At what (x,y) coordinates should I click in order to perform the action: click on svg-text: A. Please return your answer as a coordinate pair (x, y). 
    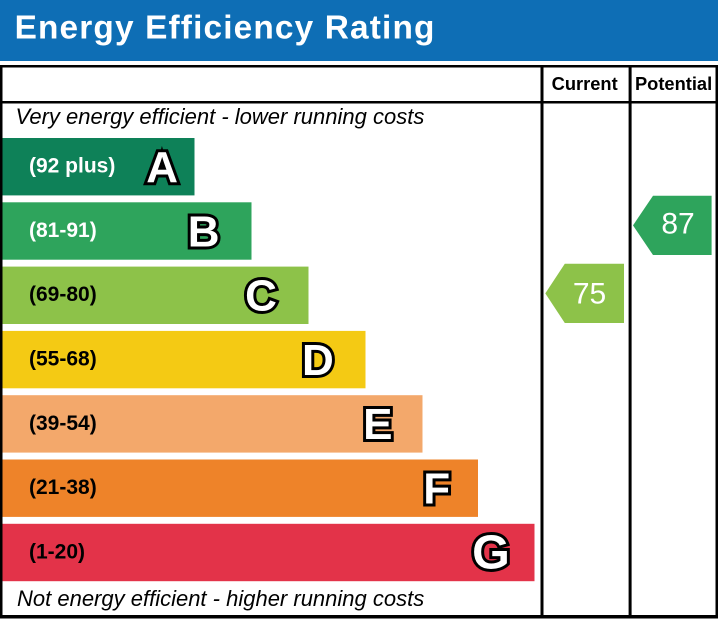
    Looking at the image, I should click on (162, 167).